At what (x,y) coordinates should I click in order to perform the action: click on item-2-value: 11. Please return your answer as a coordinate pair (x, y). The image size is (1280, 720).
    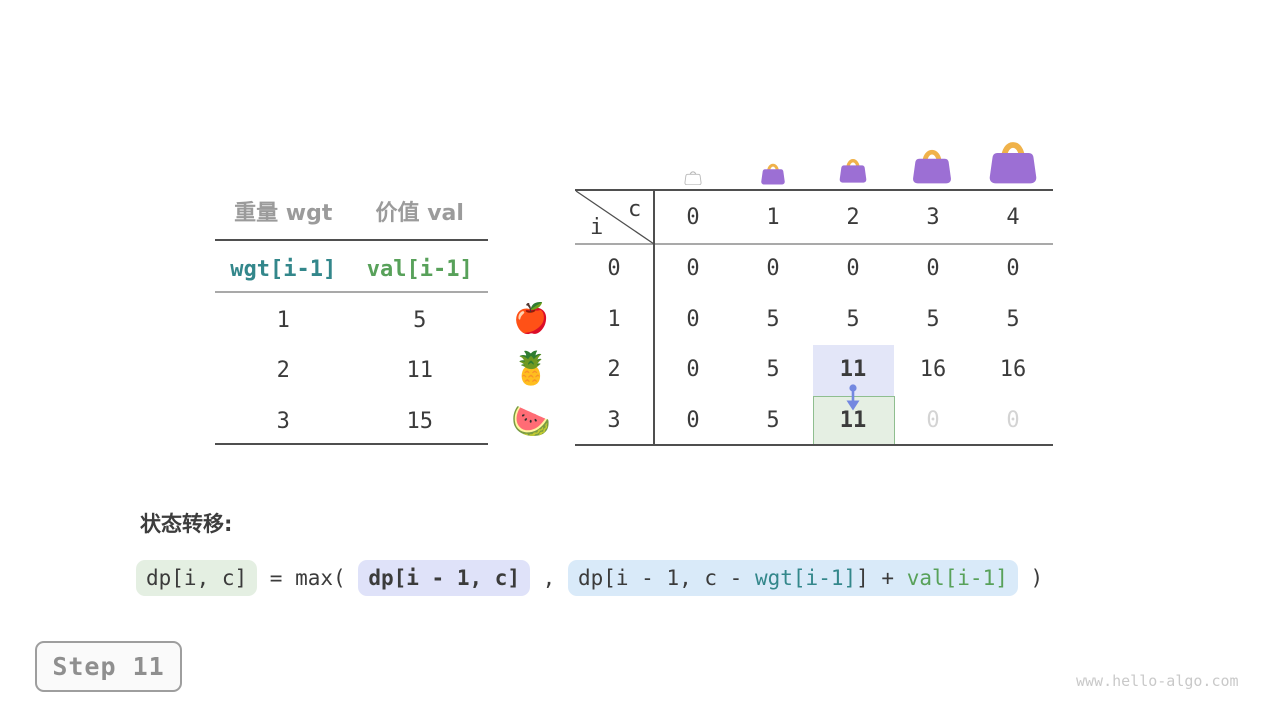
    Looking at the image, I should click on (420, 370).